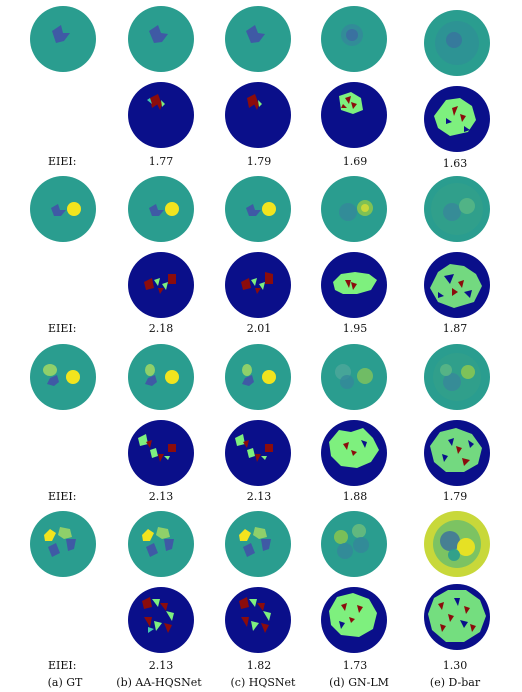 Image resolution: width=522 pixels, height=692 pixels. What do you see at coordinates (62, 328) in the screenshot?
I see `row2-label: EIEI:` at bounding box center [62, 328].